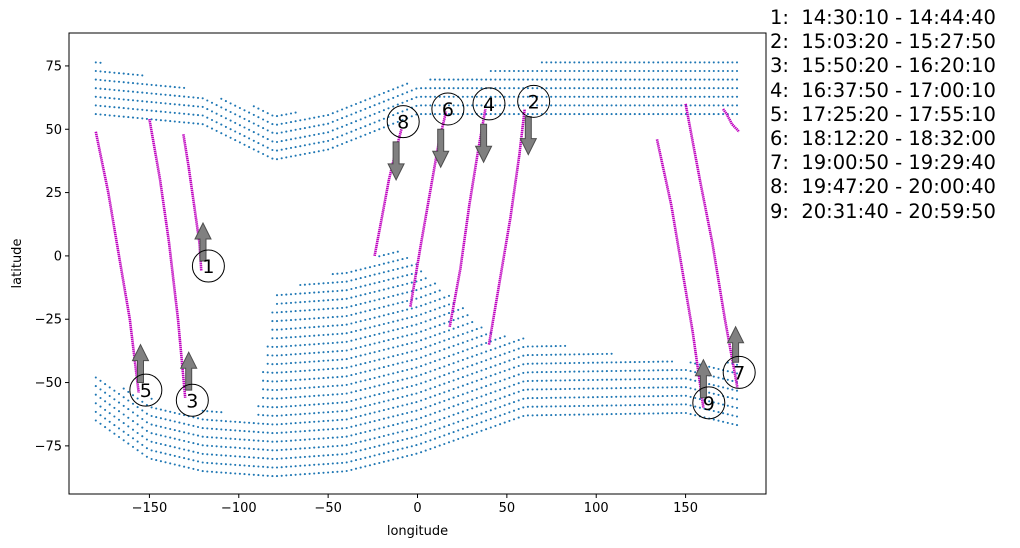 Image resolution: width=1020 pixels, height=548 pixels. I want to click on direction-arrow, so click(396, 161).